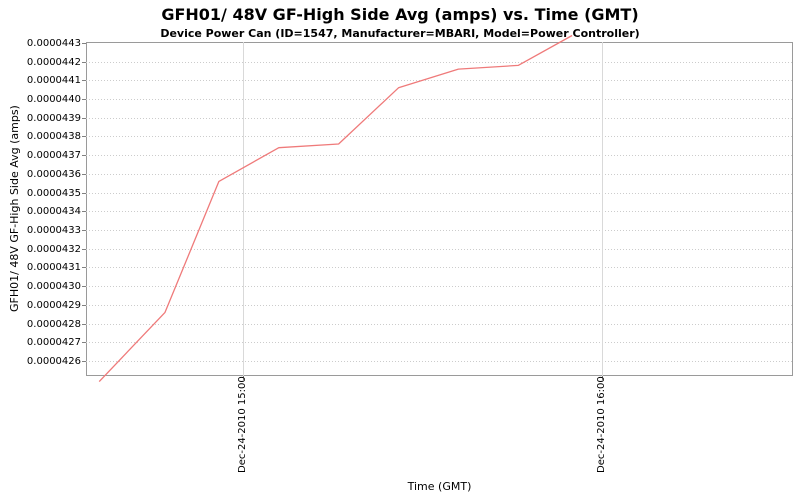 This screenshot has width=800, height=500. What do you see at coordinates (53, 211) in the screenshot?
I see `y-tick-label: 0.0000434` at bounding box center [53, 211].